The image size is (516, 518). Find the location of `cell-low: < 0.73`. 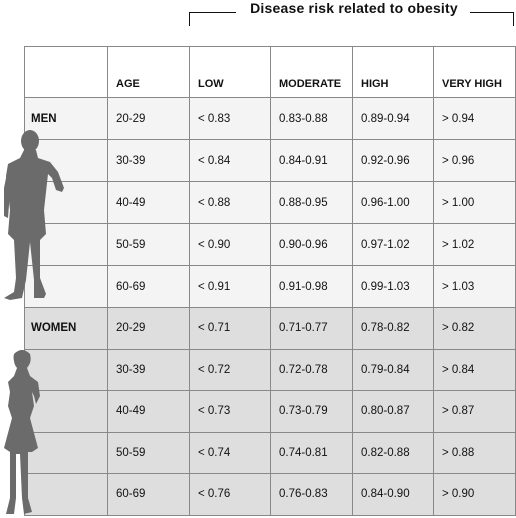

cell-low: < 0.73 is located at coordinates (230, 411).